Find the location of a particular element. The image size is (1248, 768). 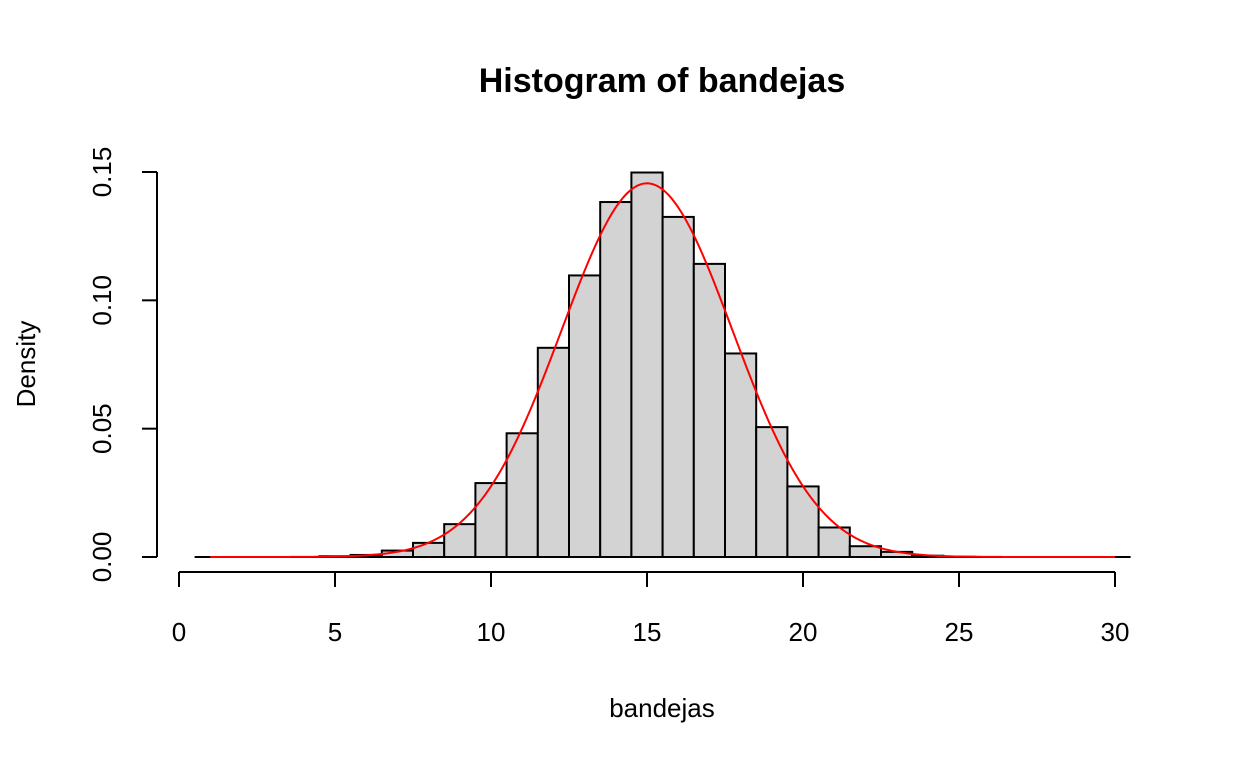

y-axis-ticks: 0.00 0.05 0.10 0.15 is located at coordinates (122, 365).